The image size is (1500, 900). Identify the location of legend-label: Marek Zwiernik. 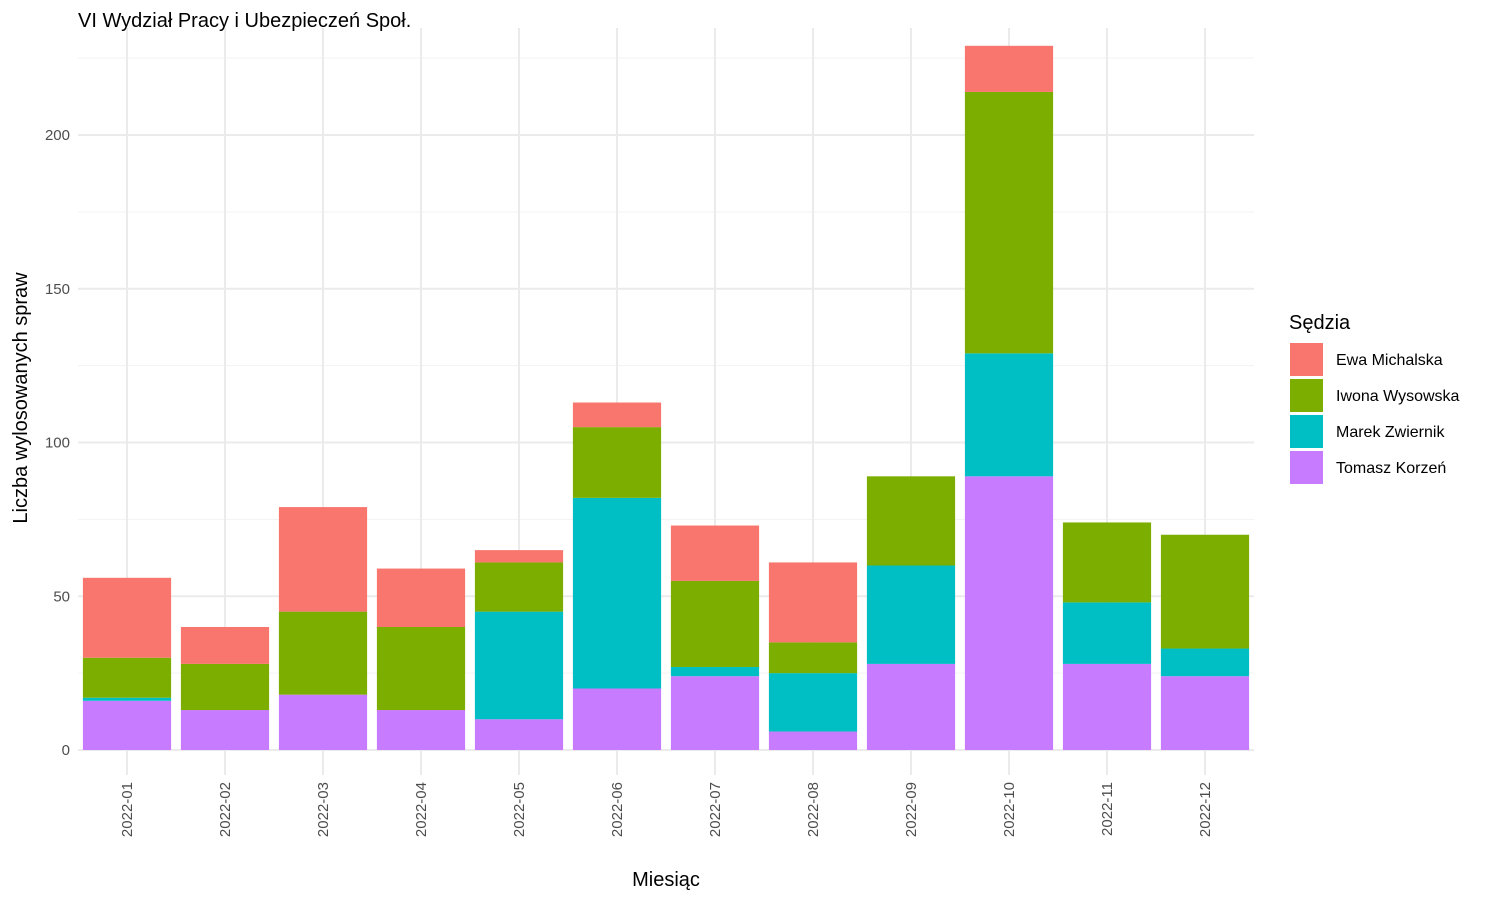
(1390, 432).